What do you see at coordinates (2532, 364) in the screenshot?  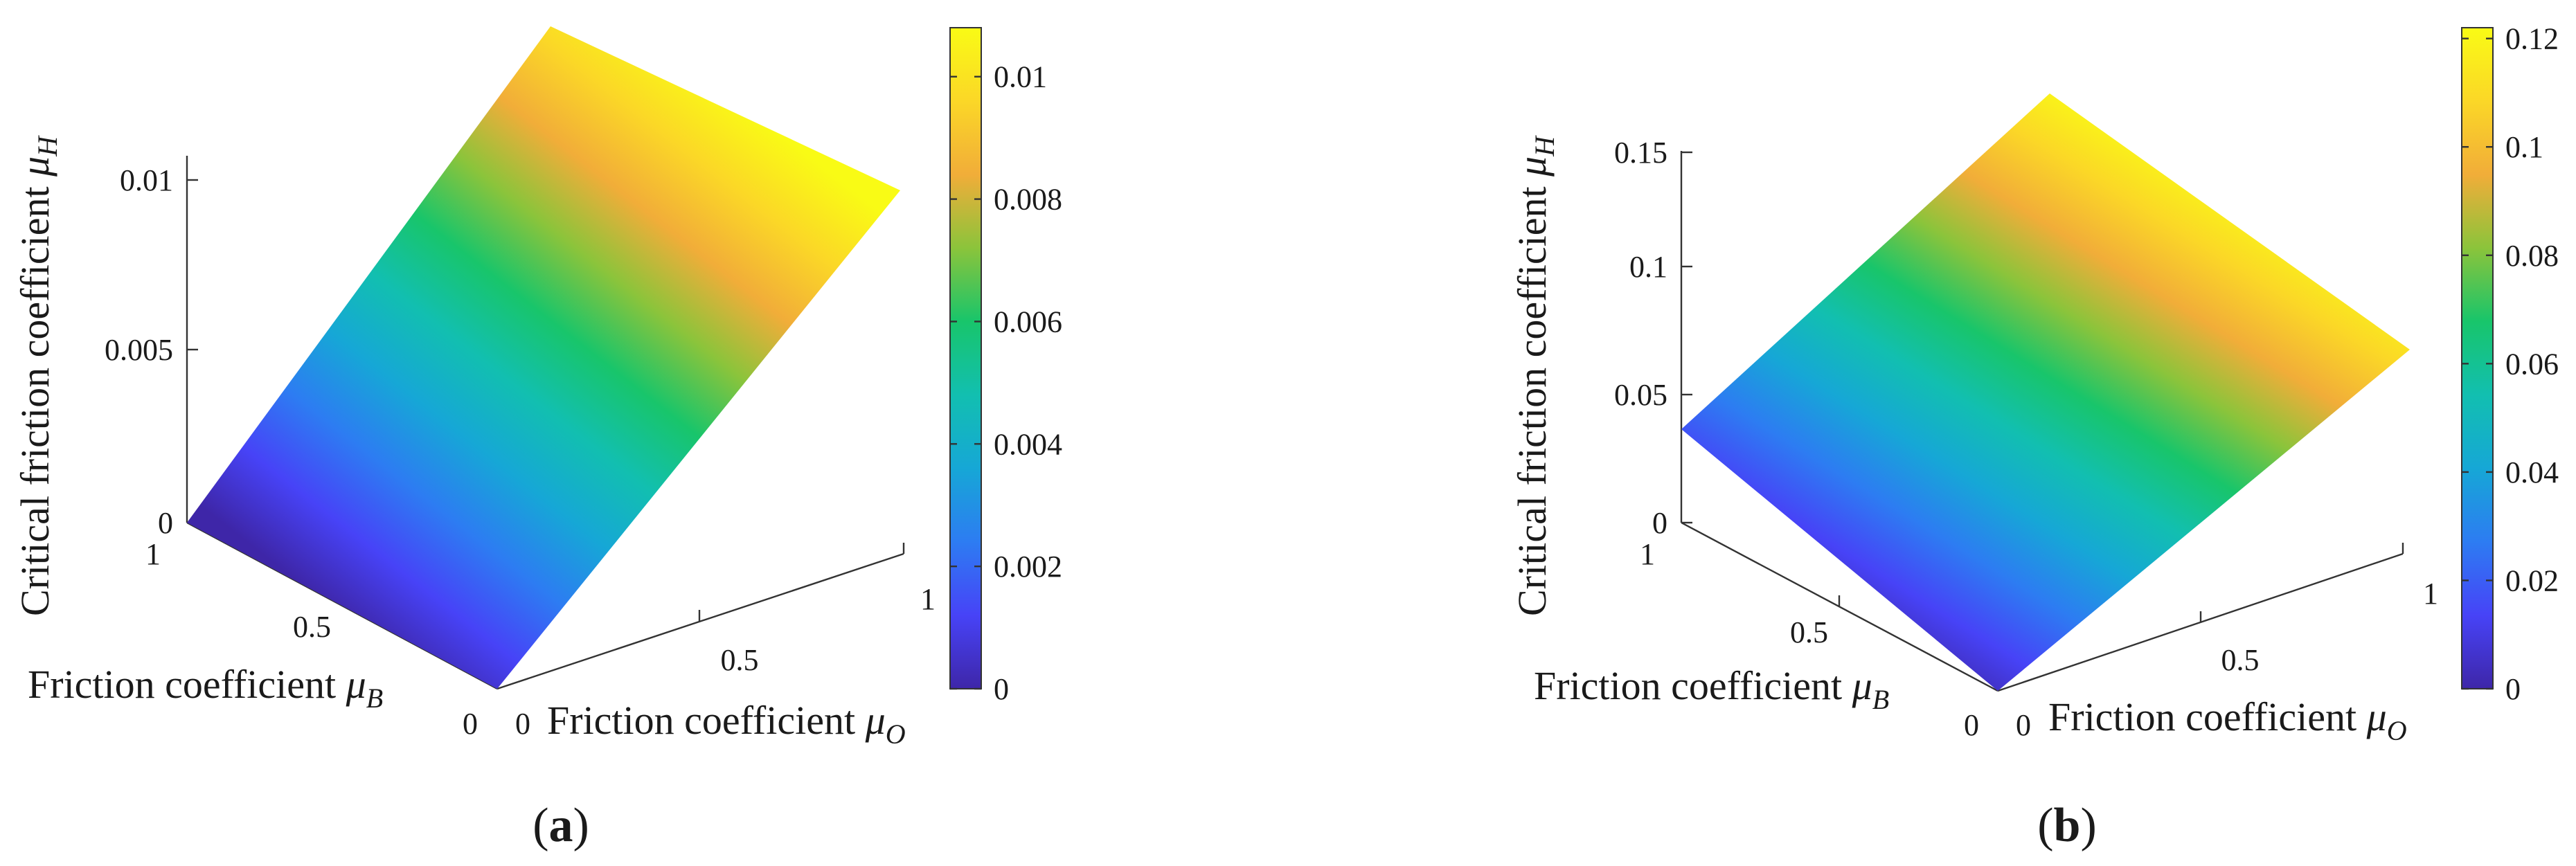 I see `colorbar-tick-label: 0.06` at bounding box center [2532, 364].